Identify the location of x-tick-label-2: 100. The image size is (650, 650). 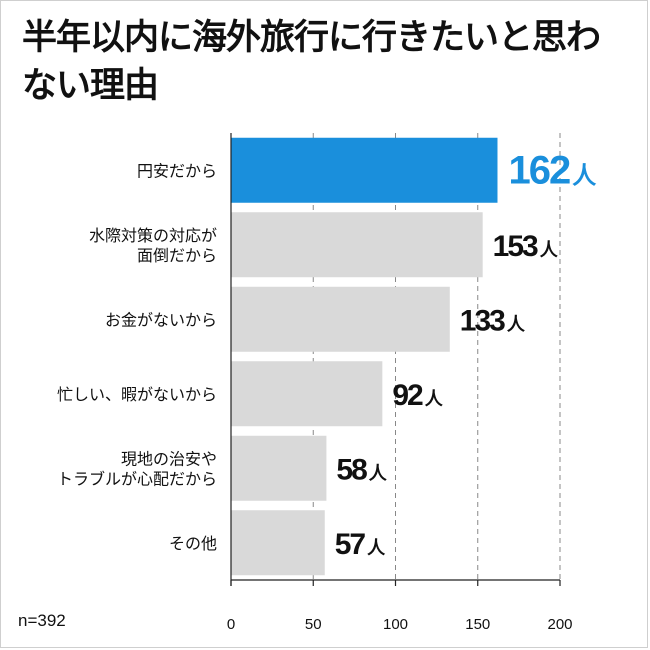
(395, 624).